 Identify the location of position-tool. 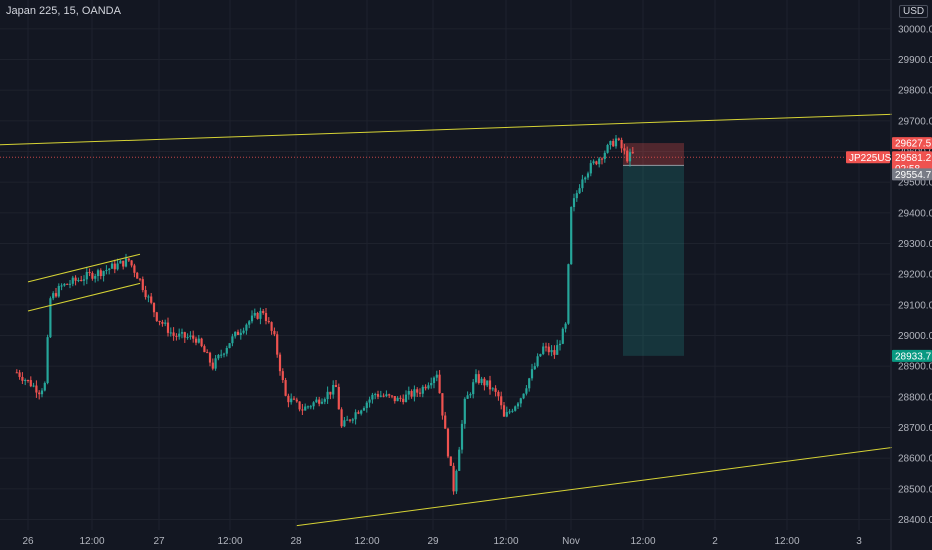
(653, 249).